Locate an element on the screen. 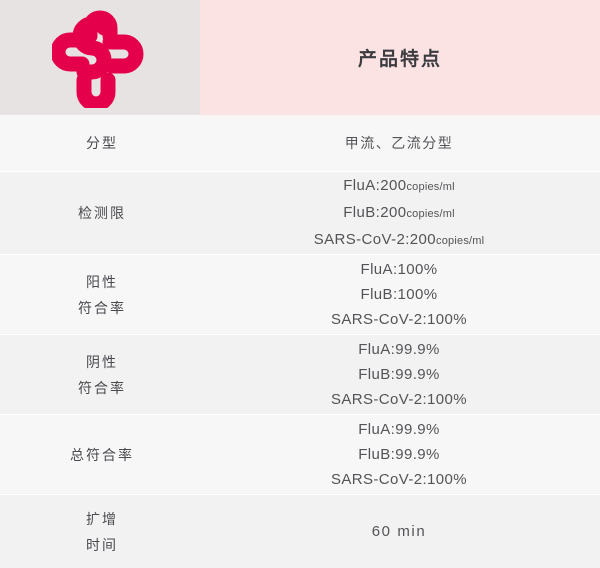 The image size is (600, 568). row-label-cell: 阴性 符合率 is located at coordinates (100, 374).